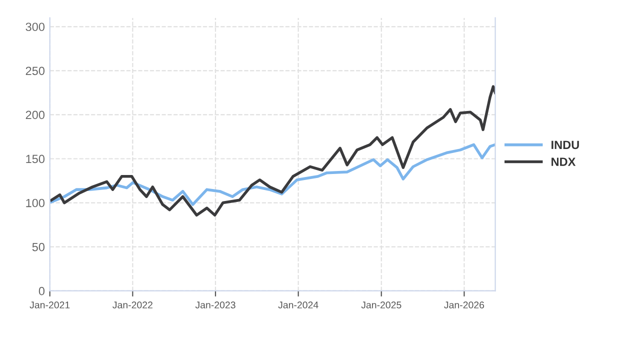  Describe the element at coordinates (565, 145) in the screenshot. I see `legend-label: INDU` at that location.